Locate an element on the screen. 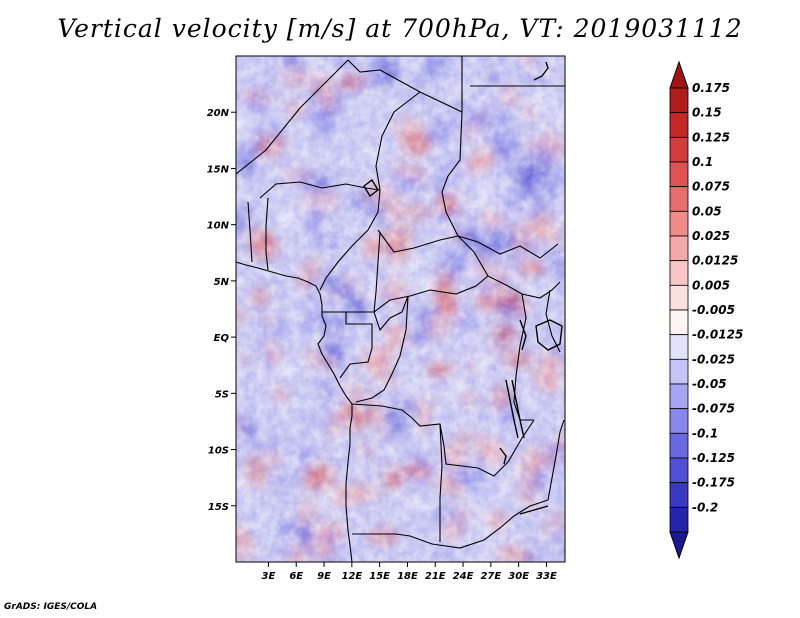  lake-chad is located at coordinates (371, 188).